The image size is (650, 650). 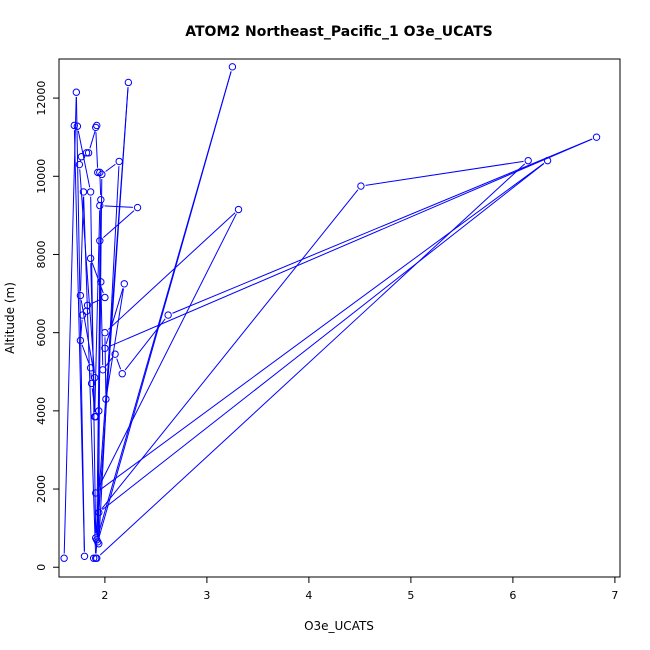 I want to click on y-tick-label: 0, so click(x=41, y=567).